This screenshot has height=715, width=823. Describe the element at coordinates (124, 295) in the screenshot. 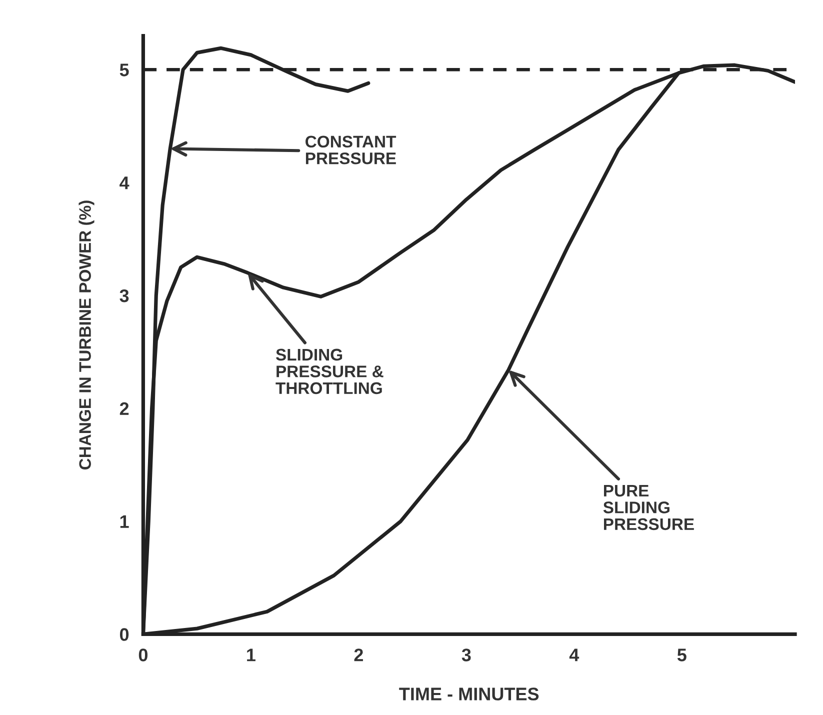

I see `y-tick-label: 3` at that location.